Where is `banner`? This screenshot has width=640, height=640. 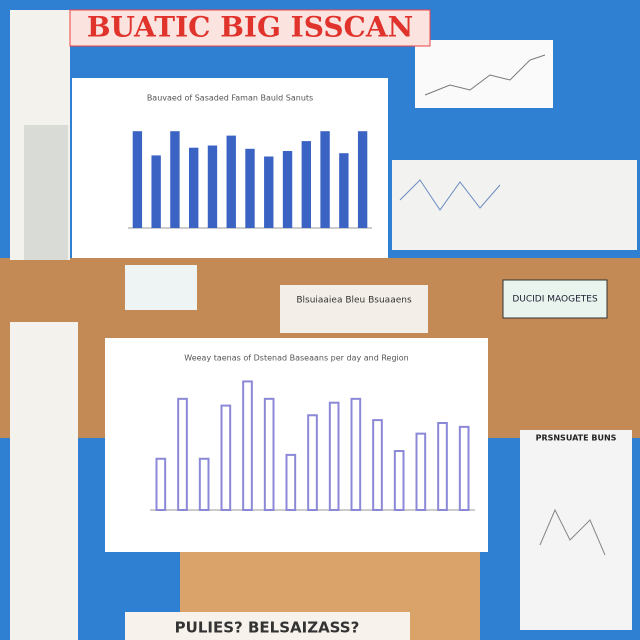 banner is located at coordinates (267, 626).